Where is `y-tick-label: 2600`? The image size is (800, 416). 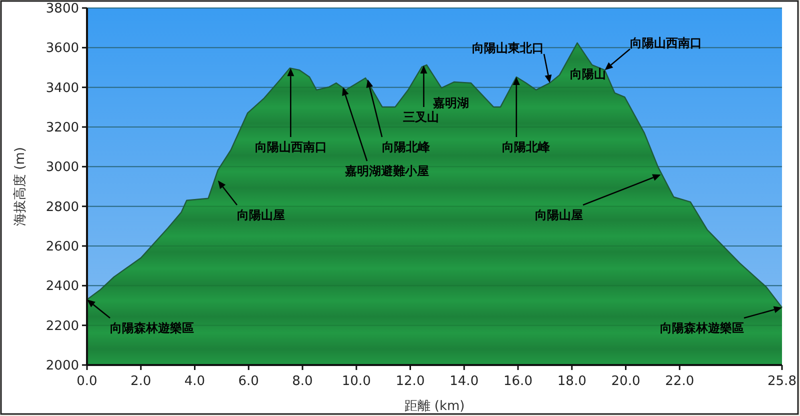
y-tick-label: 2600 is located at coordinates (62, 247).